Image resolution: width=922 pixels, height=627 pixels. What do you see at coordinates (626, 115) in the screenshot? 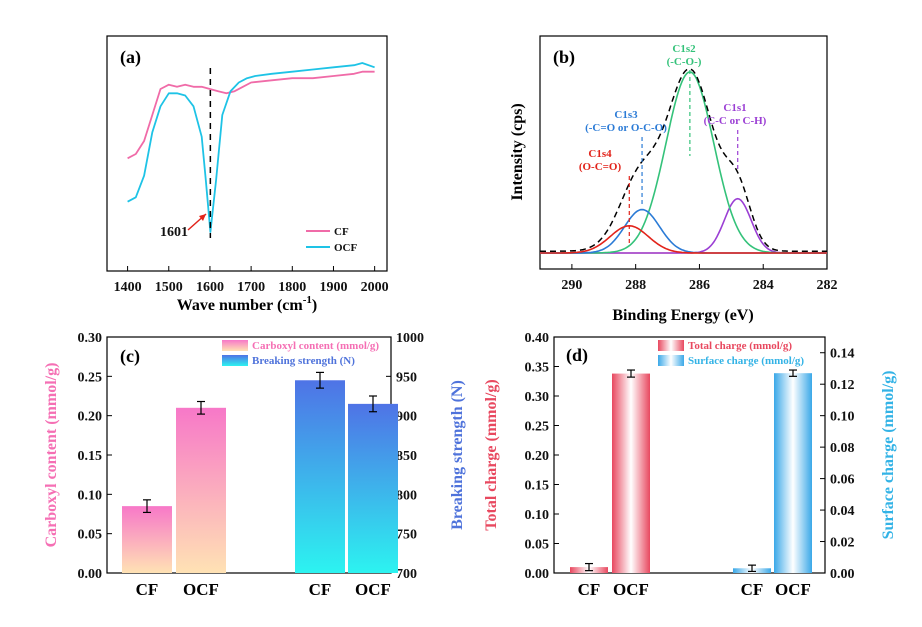
I see `panel-b-peak-name: C1s3` at bounding box center [626, 115].